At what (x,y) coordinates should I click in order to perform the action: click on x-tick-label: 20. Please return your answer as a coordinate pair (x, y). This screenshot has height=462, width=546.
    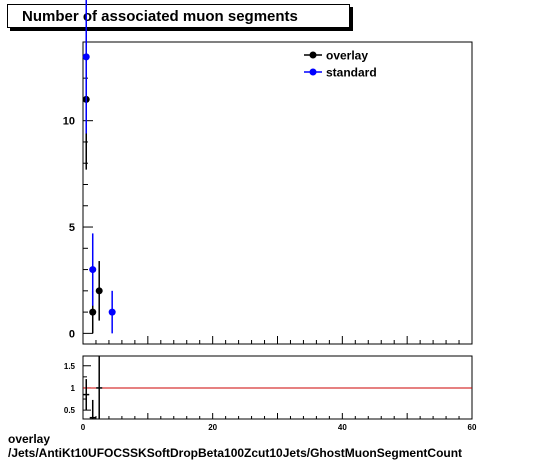
    Looking at the image, I should click on (212, 427).